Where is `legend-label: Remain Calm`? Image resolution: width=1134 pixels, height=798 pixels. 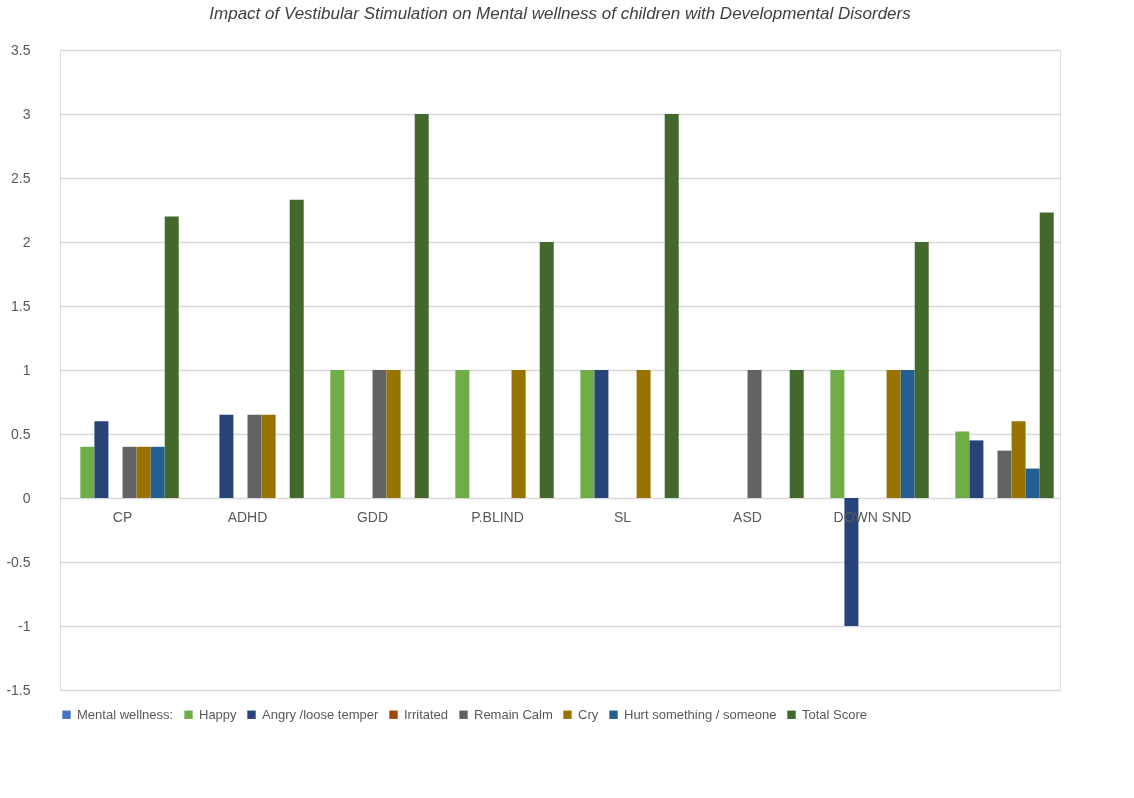
legend-label: Remain Calm is located at coordinates (513, 714).